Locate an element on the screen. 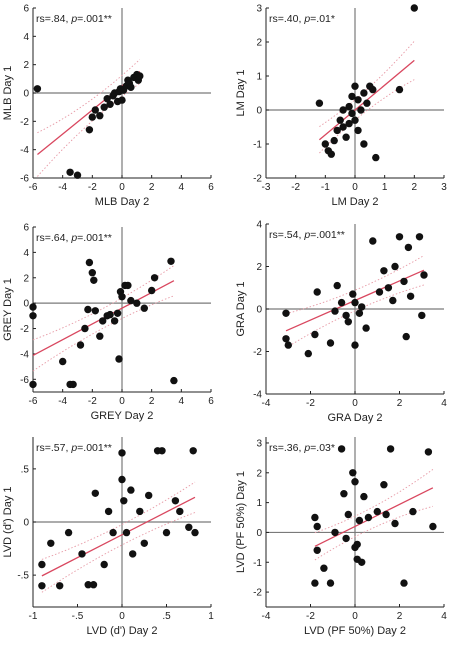 The width and height of the screenshot is (474, 648). x-tick-label: -.5 is located at coordinates (78, 616).